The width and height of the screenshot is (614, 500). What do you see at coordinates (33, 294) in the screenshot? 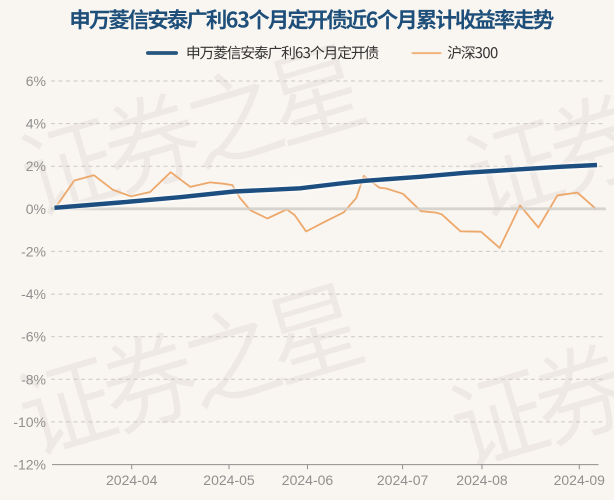
I see `svg-text: -4%` at bounding box center [33, 294].